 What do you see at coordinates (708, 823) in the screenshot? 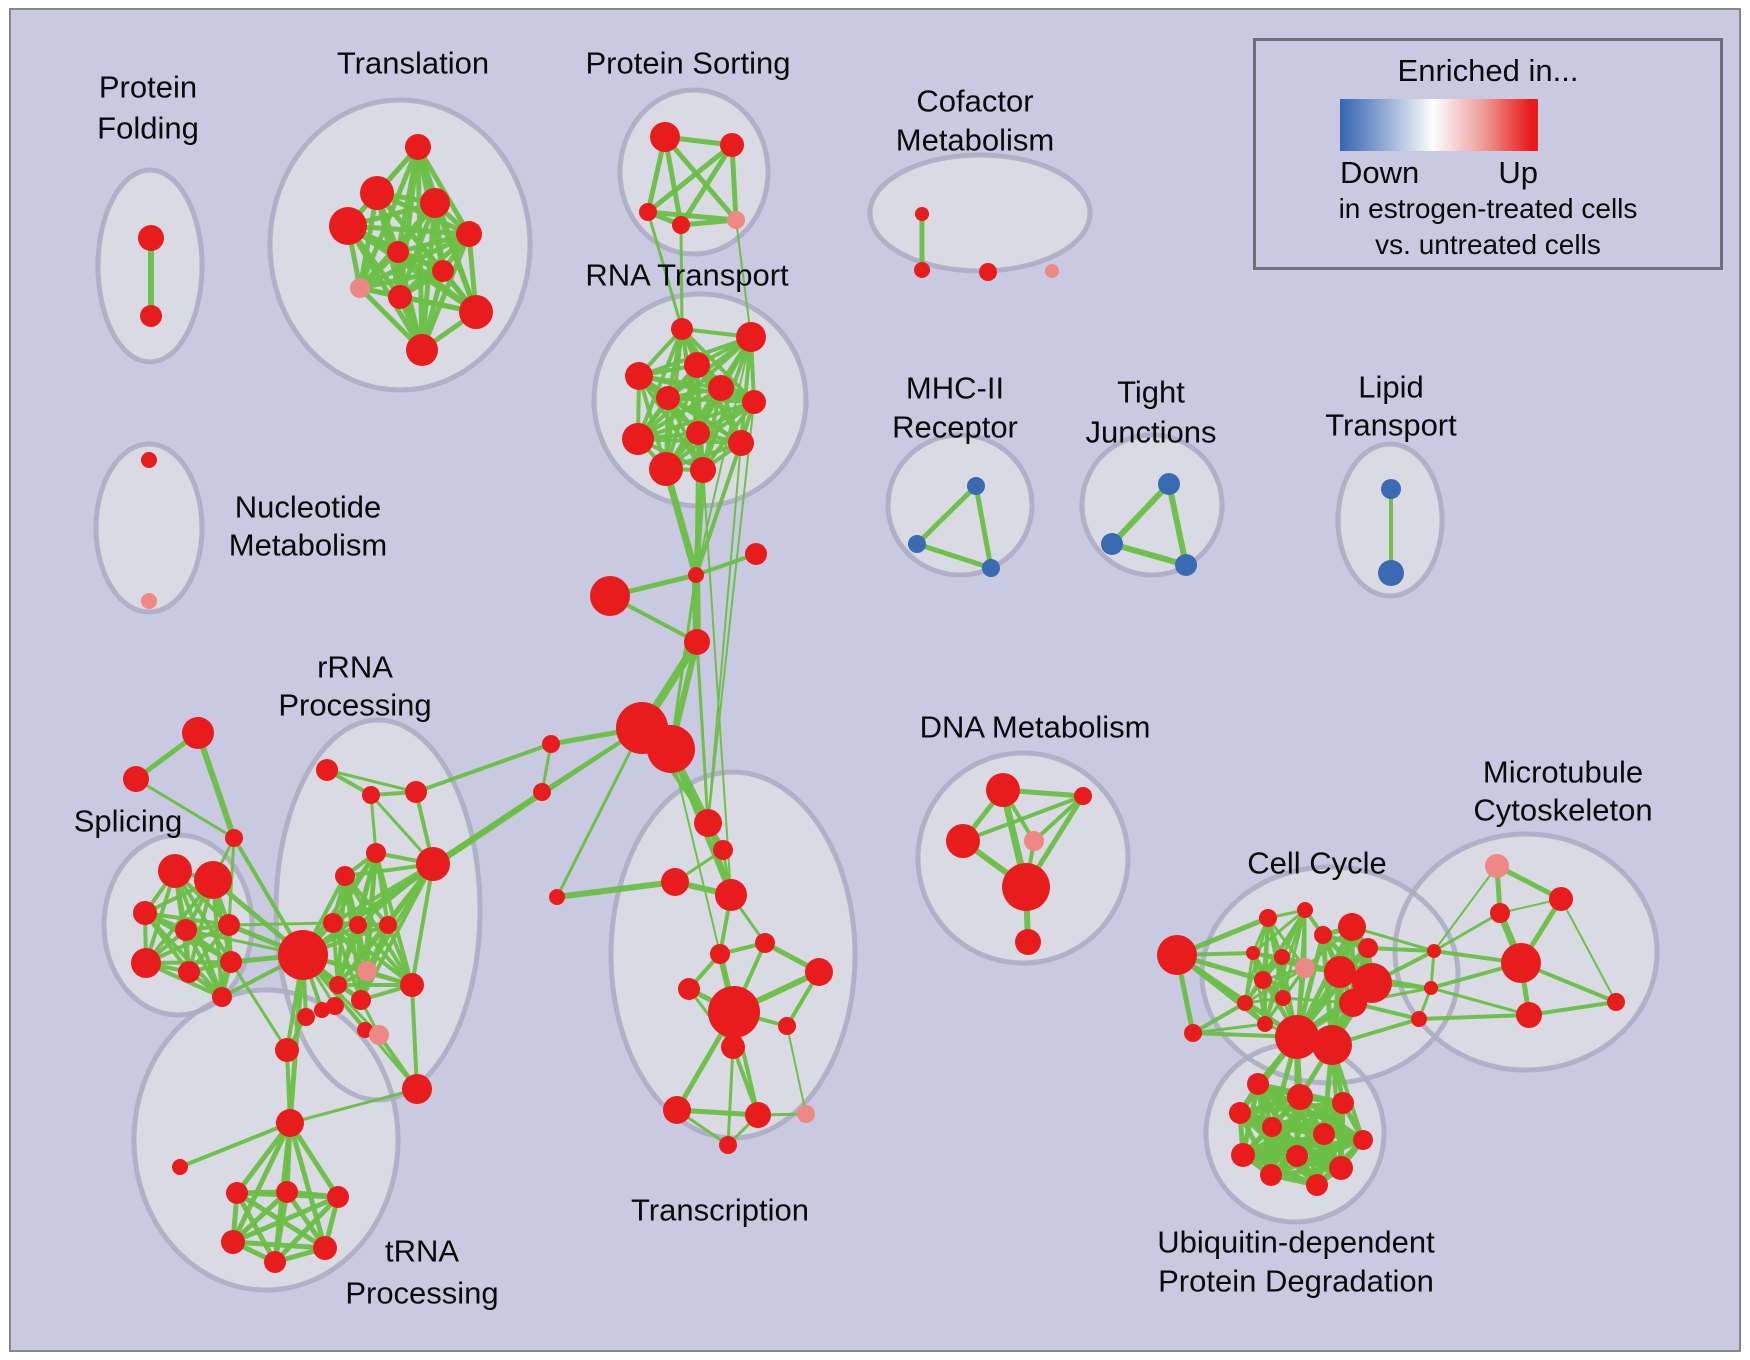
I see `gene-set-node-tr1` at bounding box center [708, 823].